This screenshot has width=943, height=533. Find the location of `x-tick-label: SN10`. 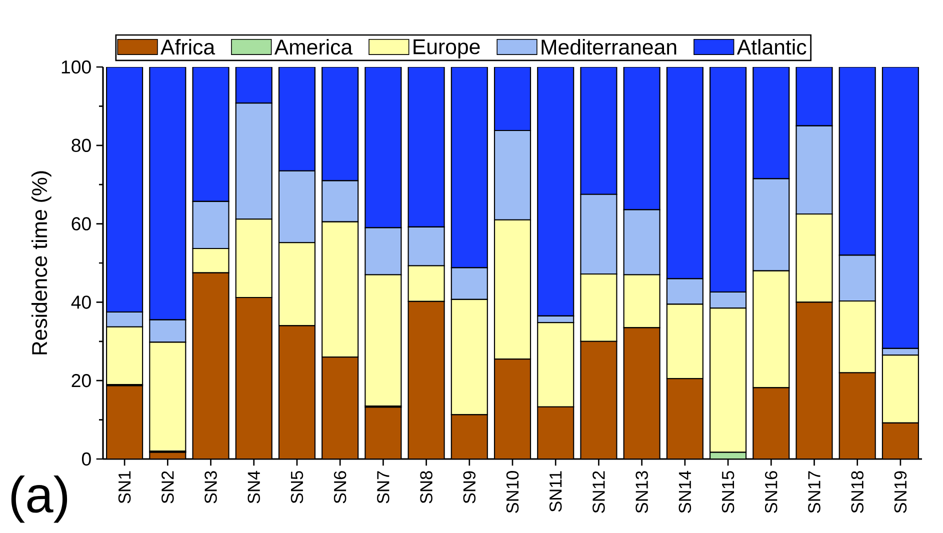

x-tick-label: SN10 is located at coordinates (512, 492).